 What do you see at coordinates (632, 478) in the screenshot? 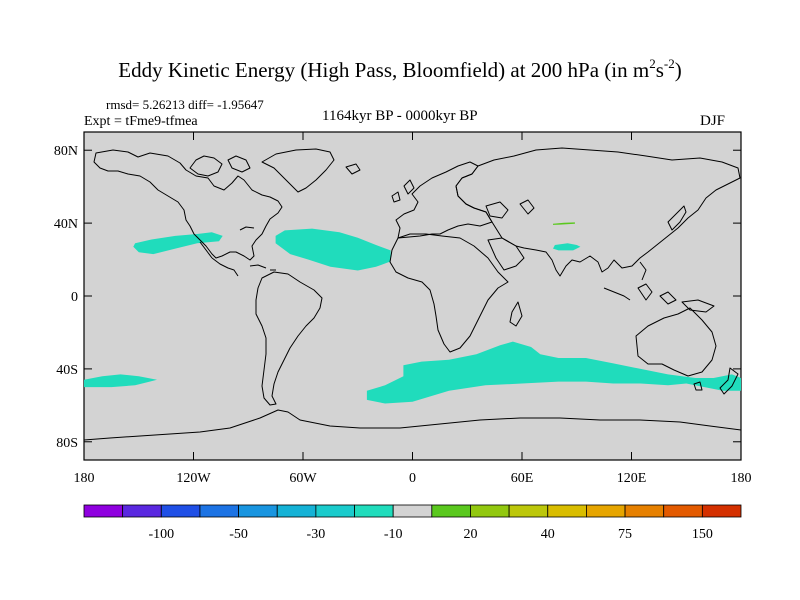
I see `lon-tick-label: 120E` at bounding box center [632, 478].